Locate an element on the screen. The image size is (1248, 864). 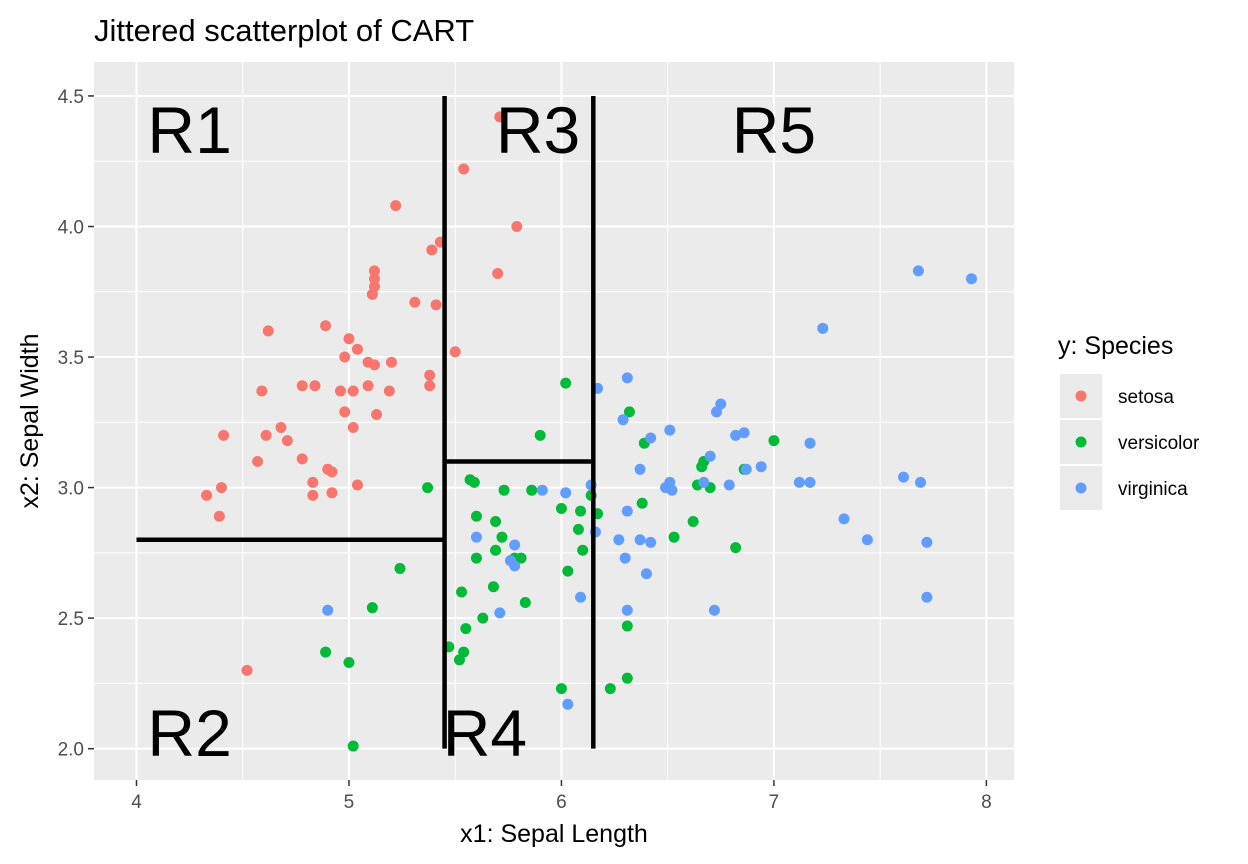
y-tick-label: 3.5 is located at coordinates (71, 358).